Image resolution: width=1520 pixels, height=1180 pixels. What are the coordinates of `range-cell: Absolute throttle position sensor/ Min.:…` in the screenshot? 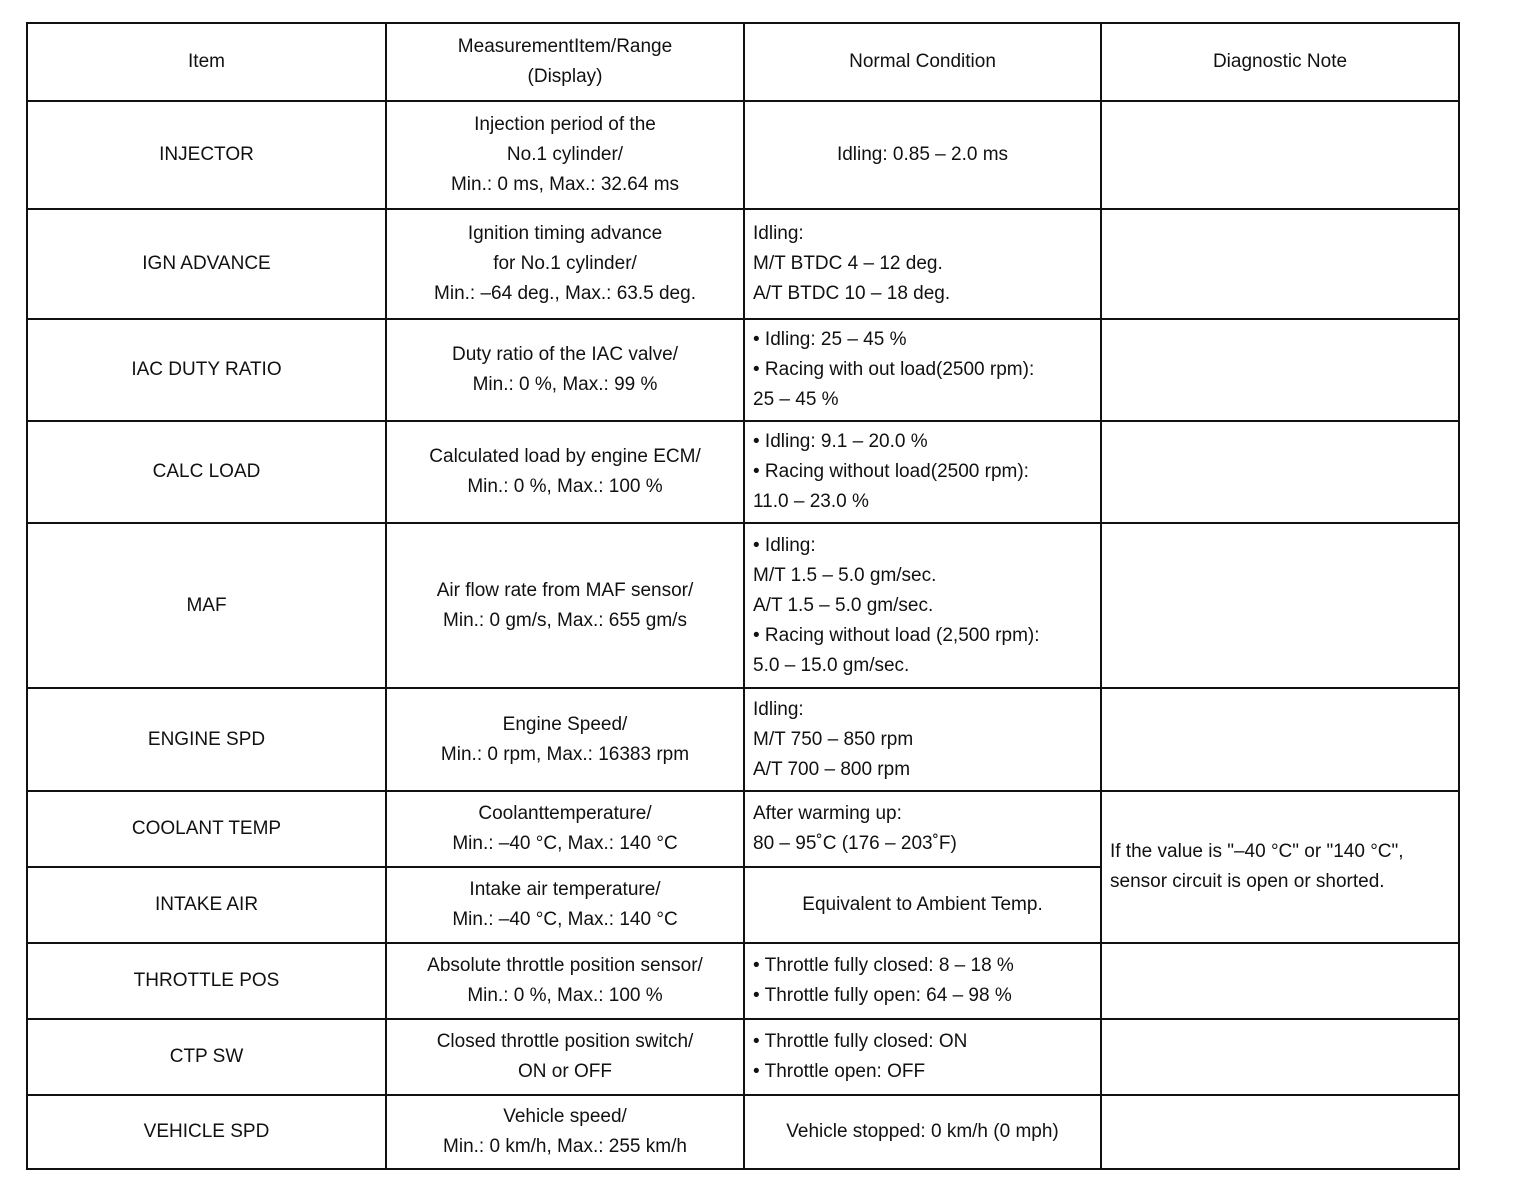 It's located at (565, 981).